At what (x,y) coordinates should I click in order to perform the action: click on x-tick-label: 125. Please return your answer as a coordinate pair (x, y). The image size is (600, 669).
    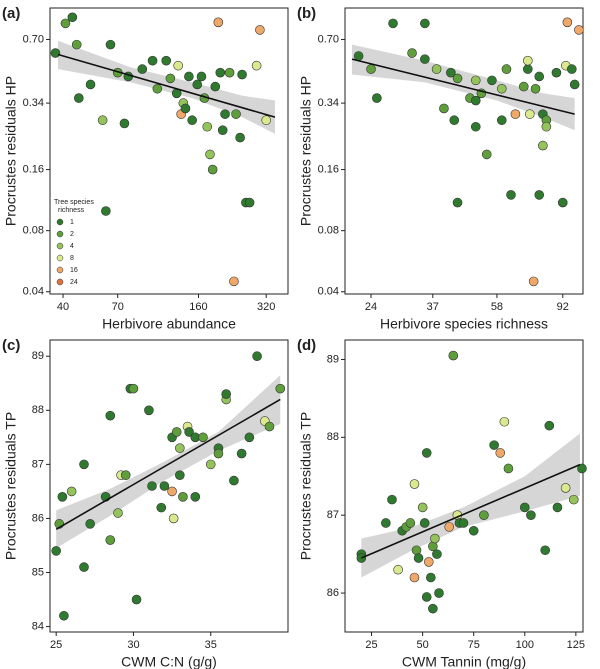
    Looking at the image, I should click on (576, 645).